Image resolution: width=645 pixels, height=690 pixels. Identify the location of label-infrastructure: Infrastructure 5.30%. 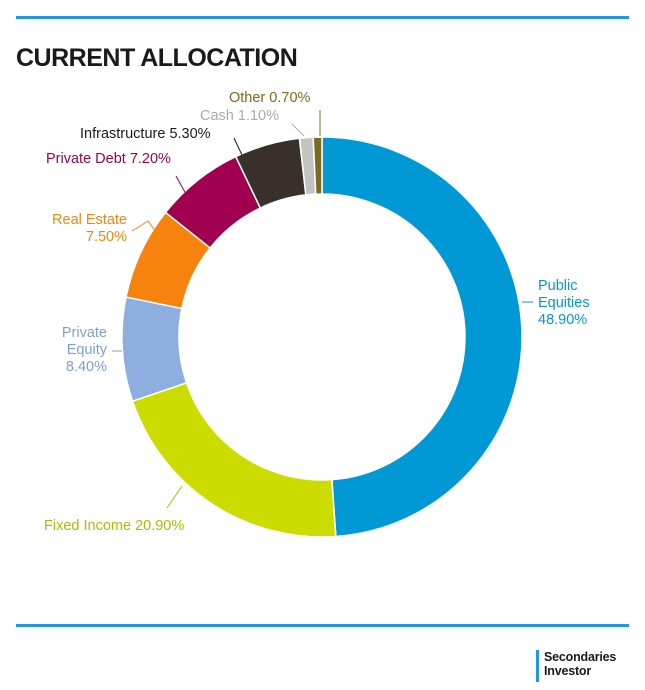
(145, 134).